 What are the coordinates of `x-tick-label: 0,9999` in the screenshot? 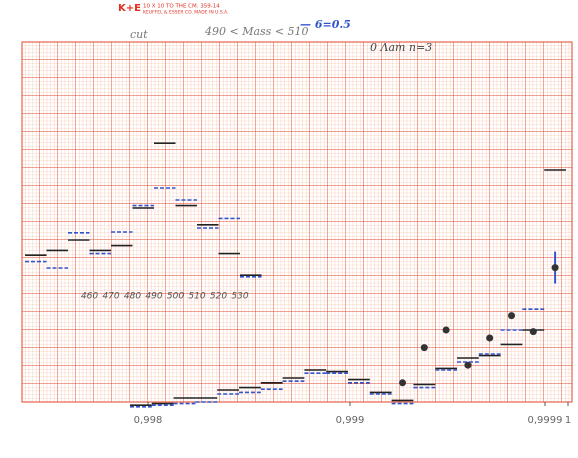 It's located at (545, 420).